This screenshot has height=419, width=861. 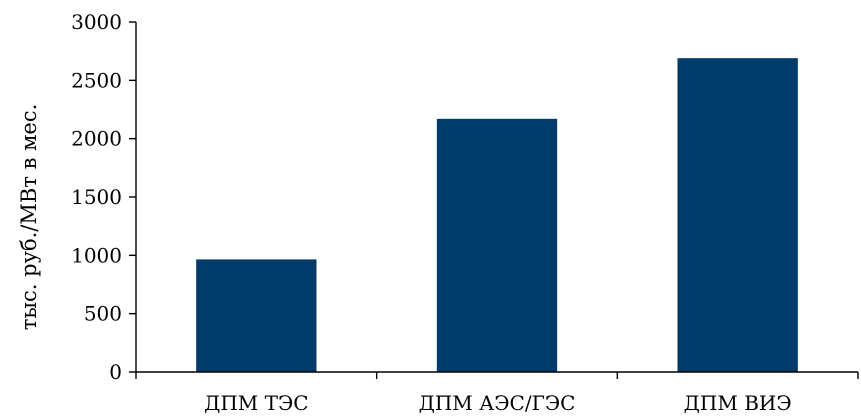 I want to click on y-tick-label: 0, so click(x=115, y=372).